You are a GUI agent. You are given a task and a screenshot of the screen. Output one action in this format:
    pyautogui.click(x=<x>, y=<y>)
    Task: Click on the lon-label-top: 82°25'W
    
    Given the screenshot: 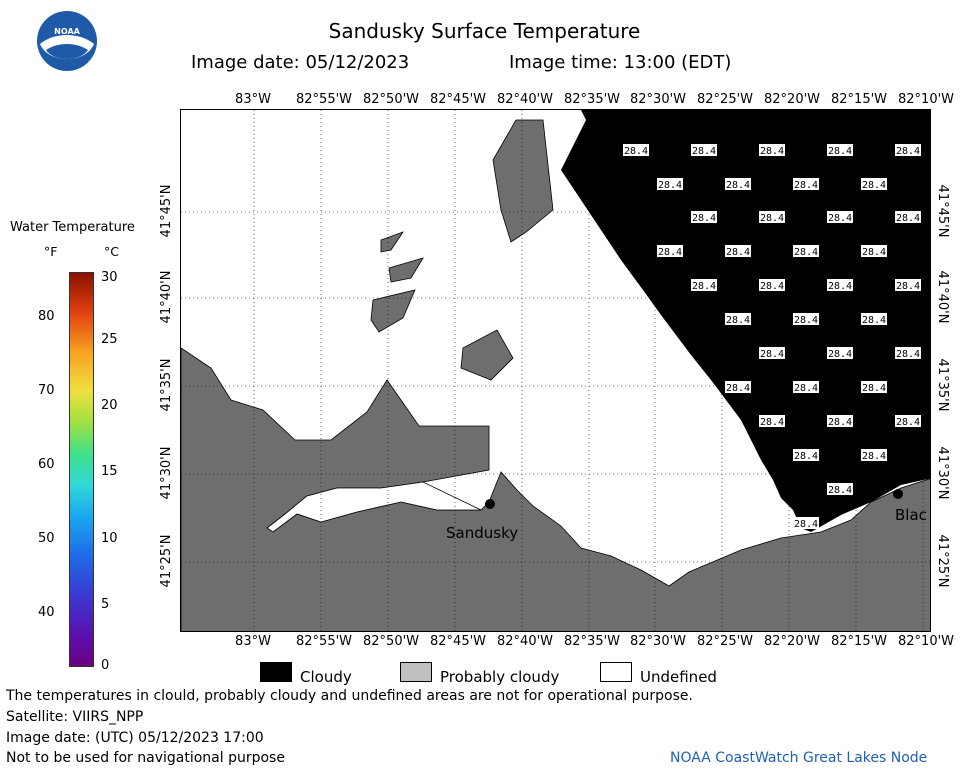 What is the action you would take?
    pyautogui.click(x=725, y=99)
    